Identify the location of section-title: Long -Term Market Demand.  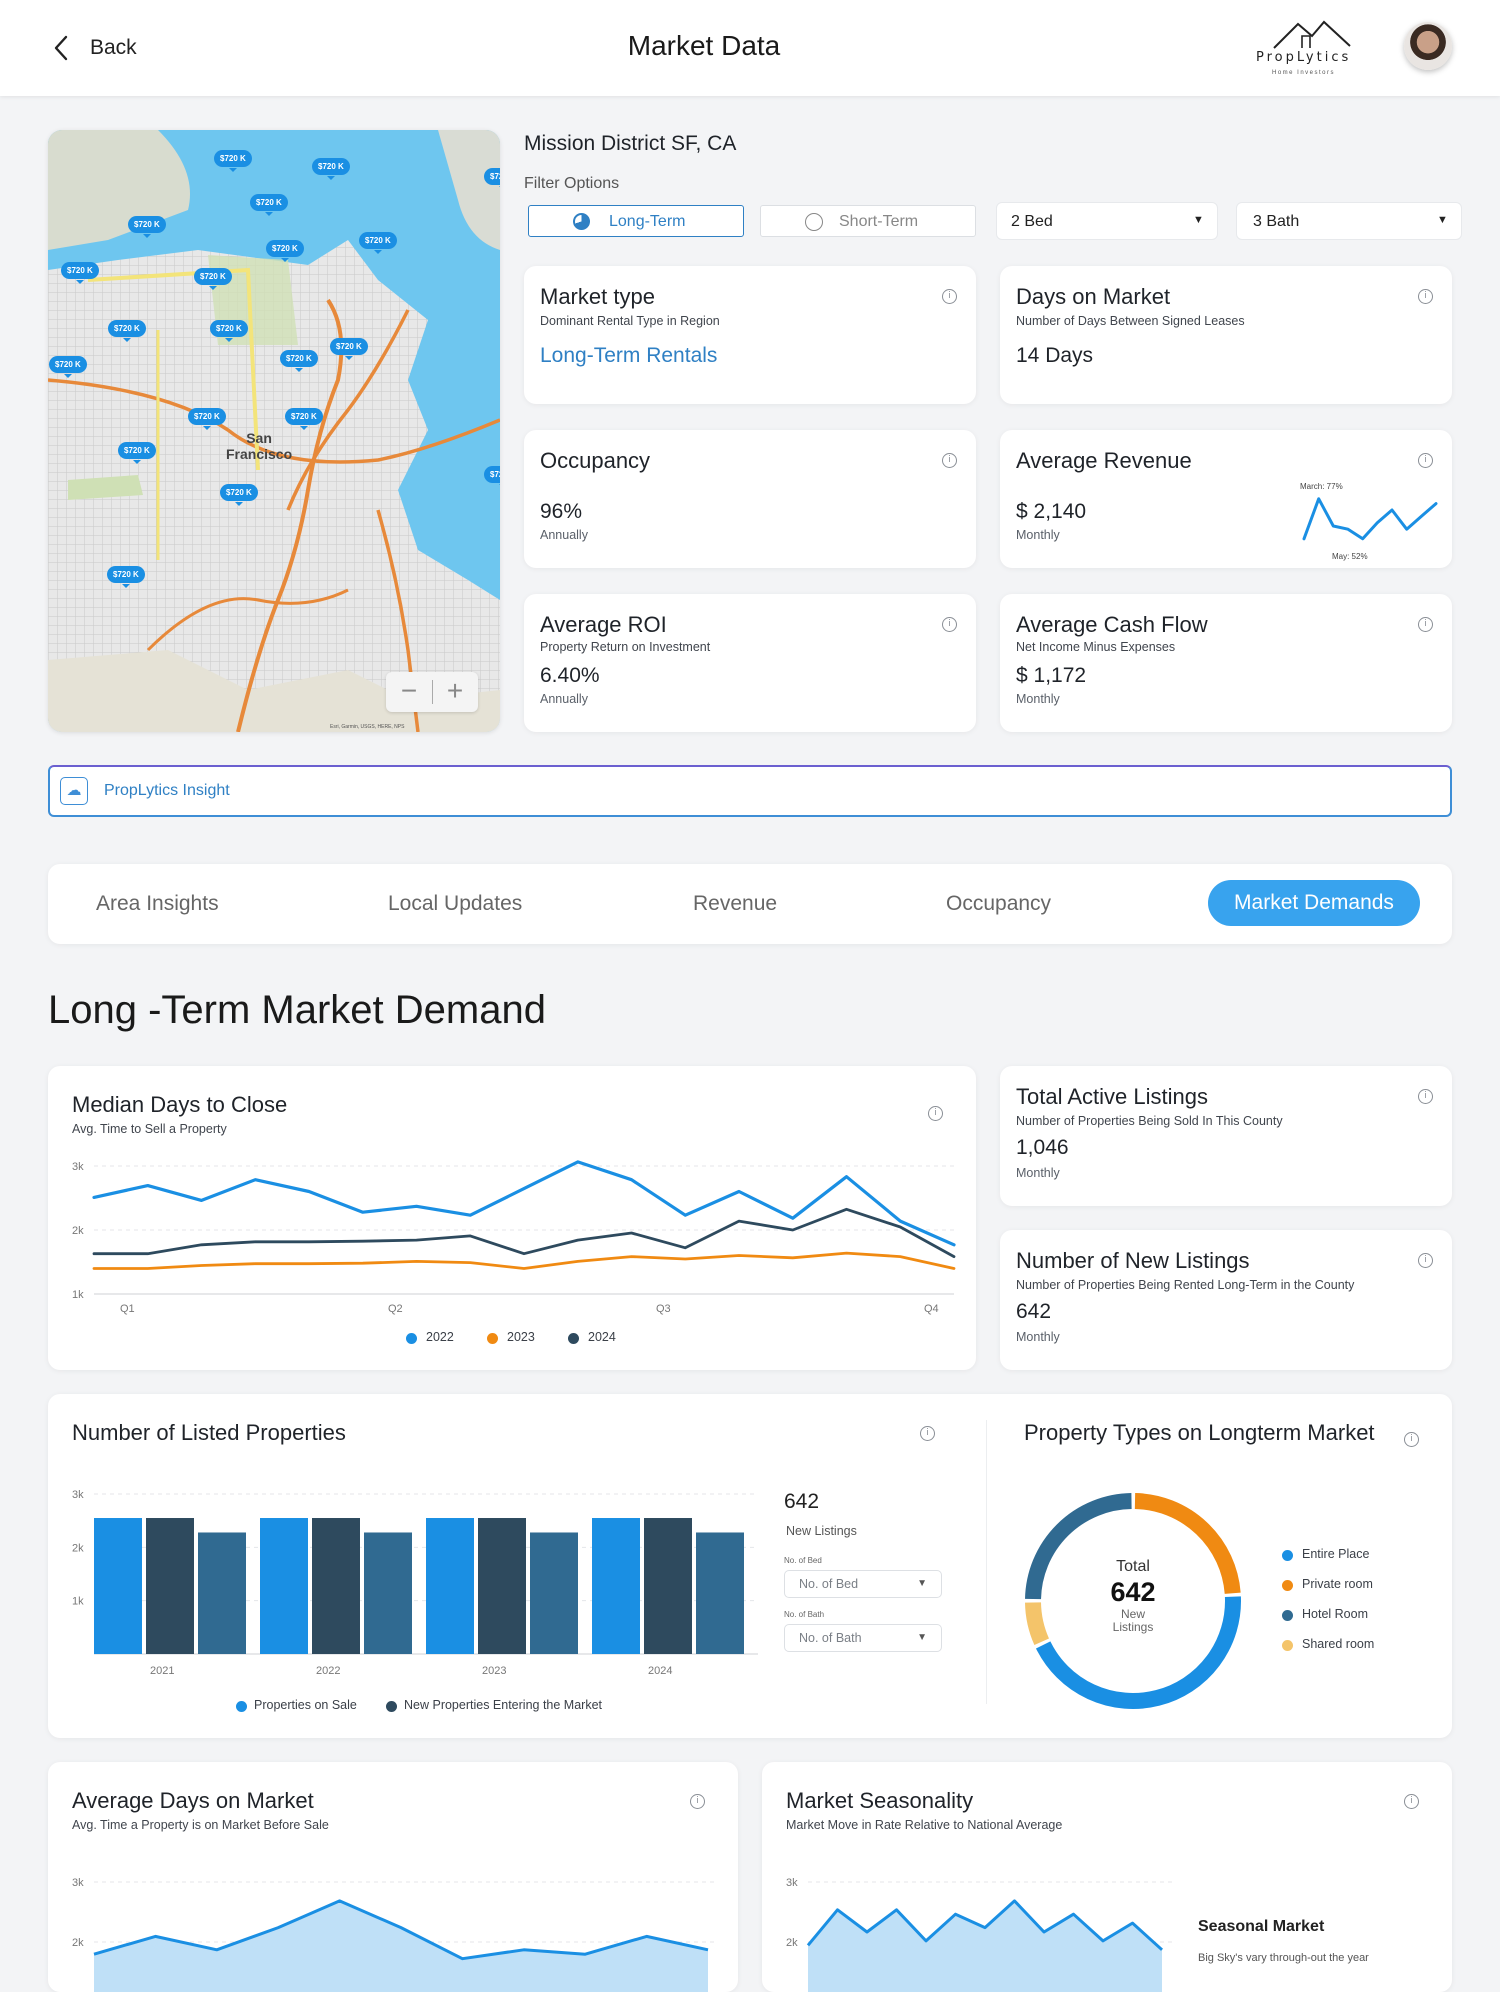
(297, 1010).